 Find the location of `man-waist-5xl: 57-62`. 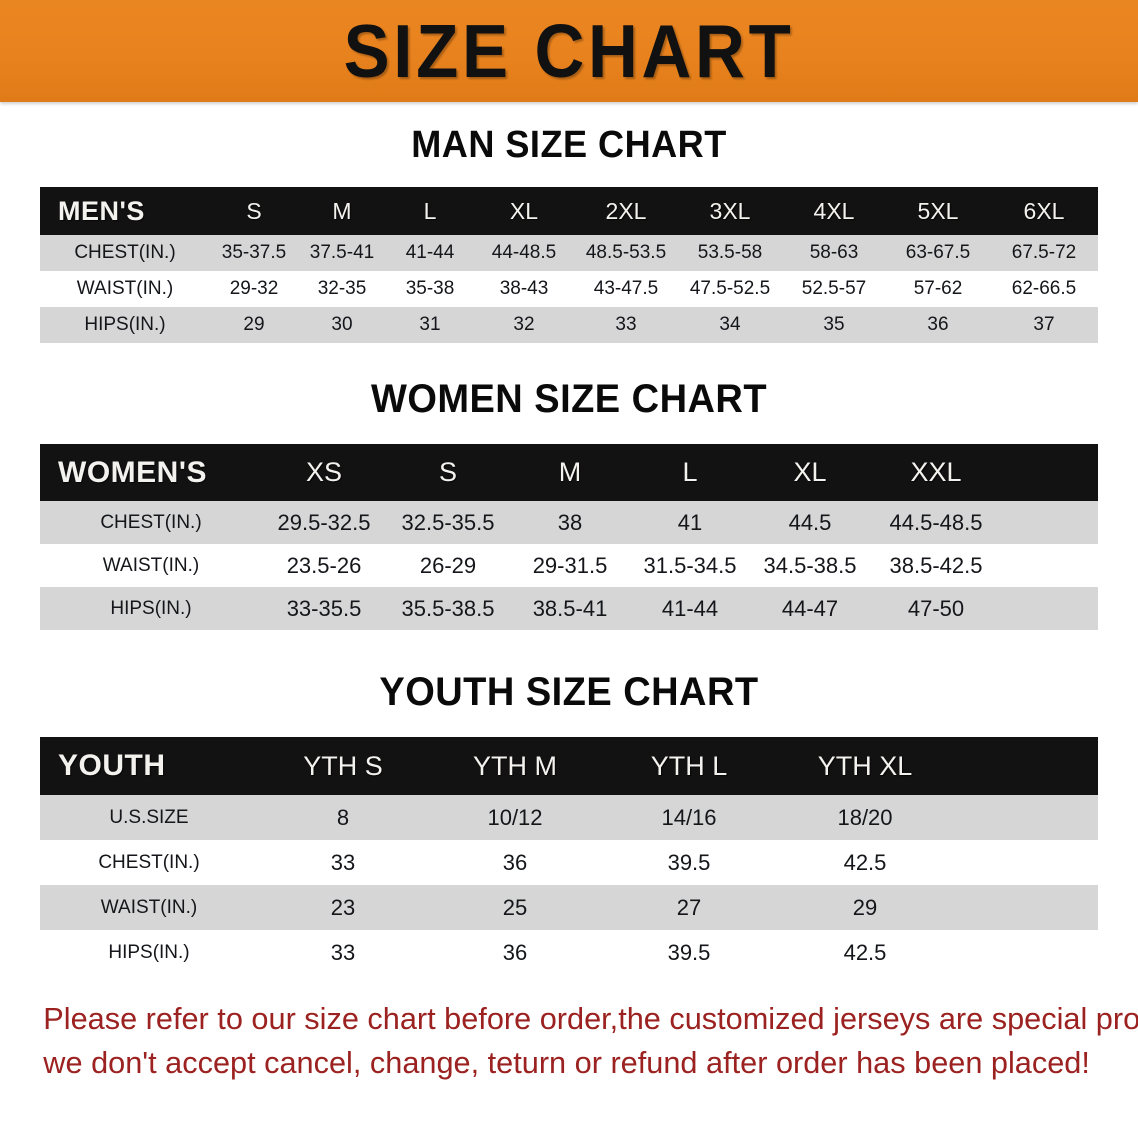

man-waist-5xl: 57-62 is located at coordinates (938, 288).